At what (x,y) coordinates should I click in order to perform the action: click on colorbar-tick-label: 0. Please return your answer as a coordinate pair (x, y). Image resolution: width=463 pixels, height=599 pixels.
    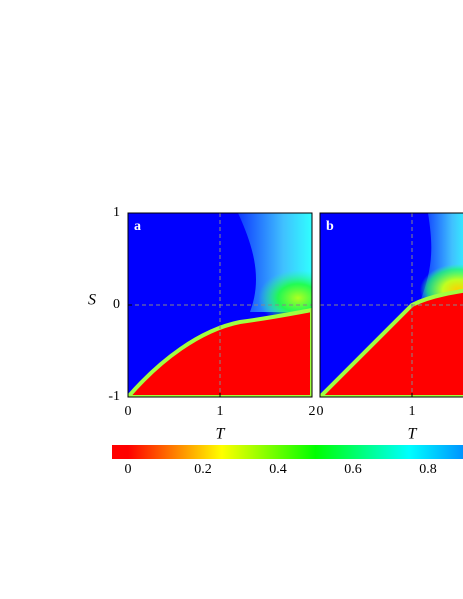
    Looking at the image, I should click on (128, 469).